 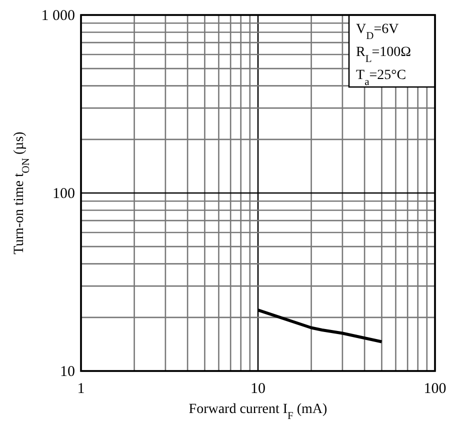 What do you see at coordinates (258, 389) in the screenshot?
I see `x-tick-label: 10` at bounding box center [258, 389].